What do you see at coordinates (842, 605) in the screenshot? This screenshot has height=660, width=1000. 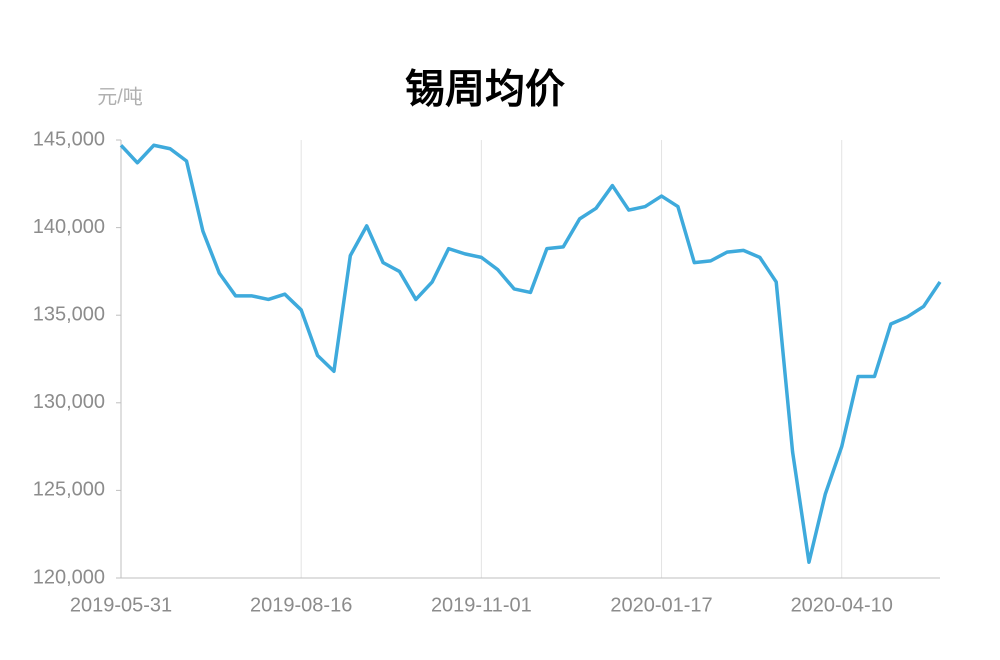 I see `x-tick-label: 2020-04-10` at bounding box center [842, 605].